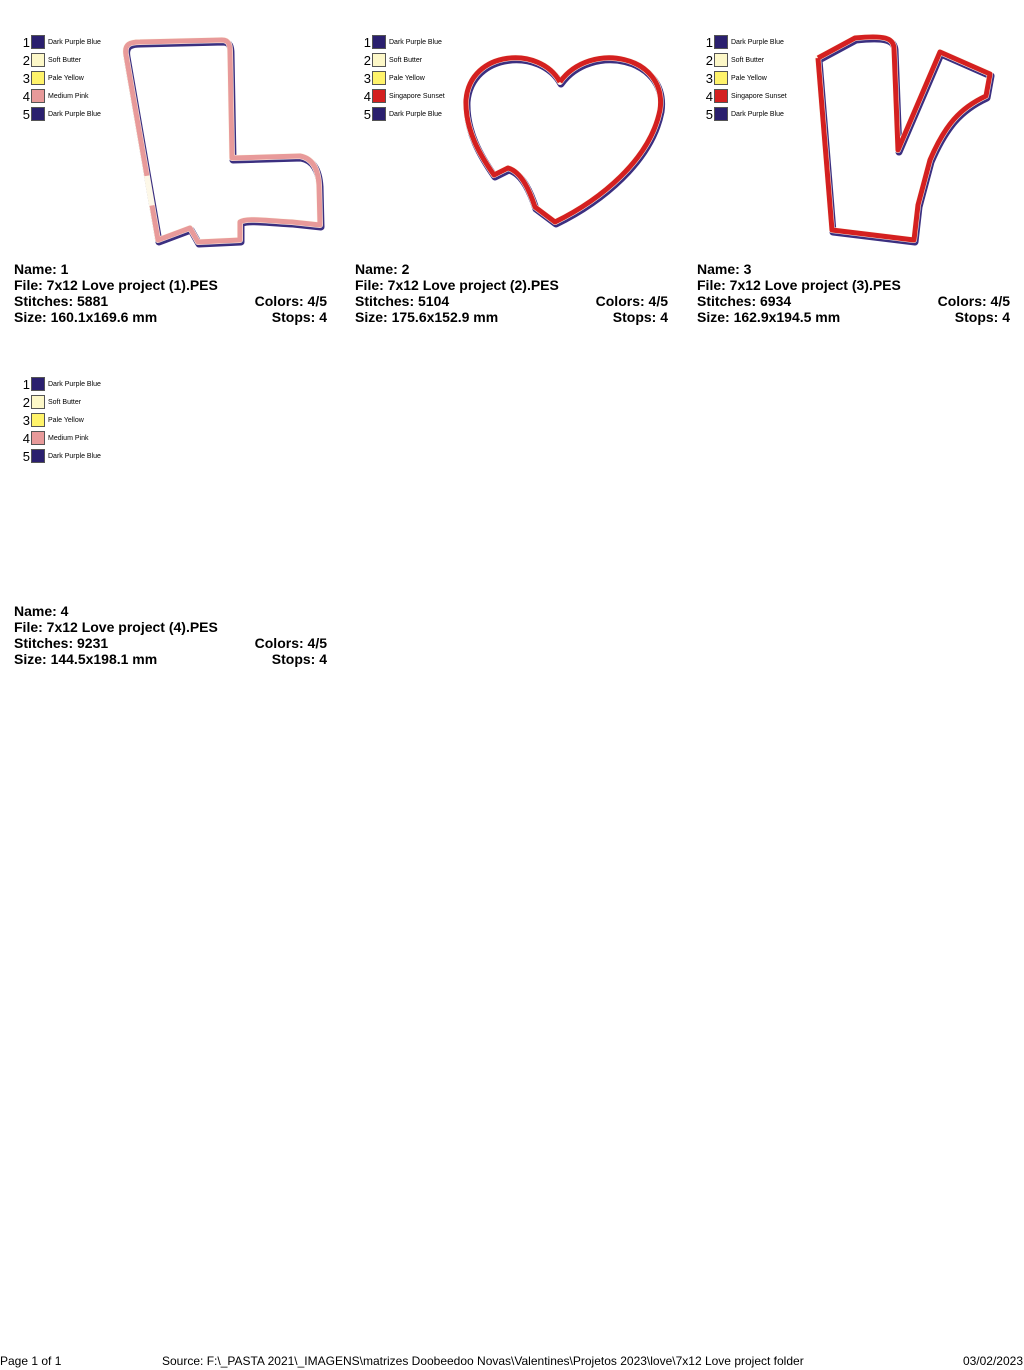 The height and width of the screenshot is (1370, 1024). I want to click on design-file: File: 7x12 Love project (4).PES, so click(116, 627).